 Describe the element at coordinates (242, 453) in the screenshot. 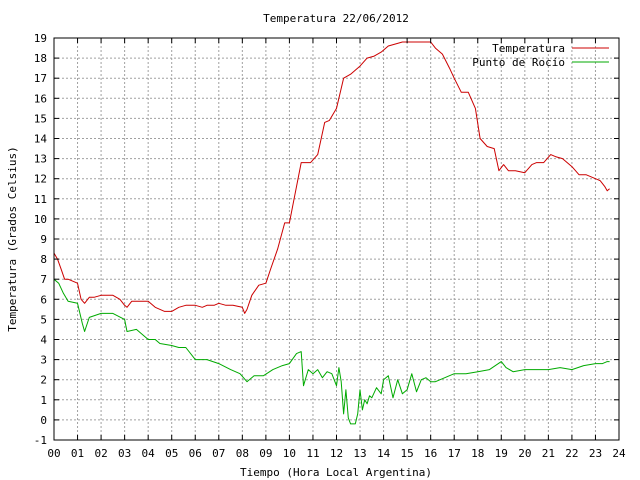

I see `x-tick-label: 08` at that location.